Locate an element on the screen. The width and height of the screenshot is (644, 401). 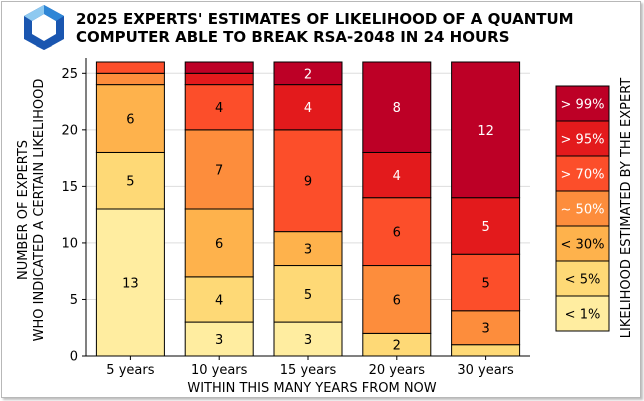
legend-item: < 5% is located at coordinates (582, 278).